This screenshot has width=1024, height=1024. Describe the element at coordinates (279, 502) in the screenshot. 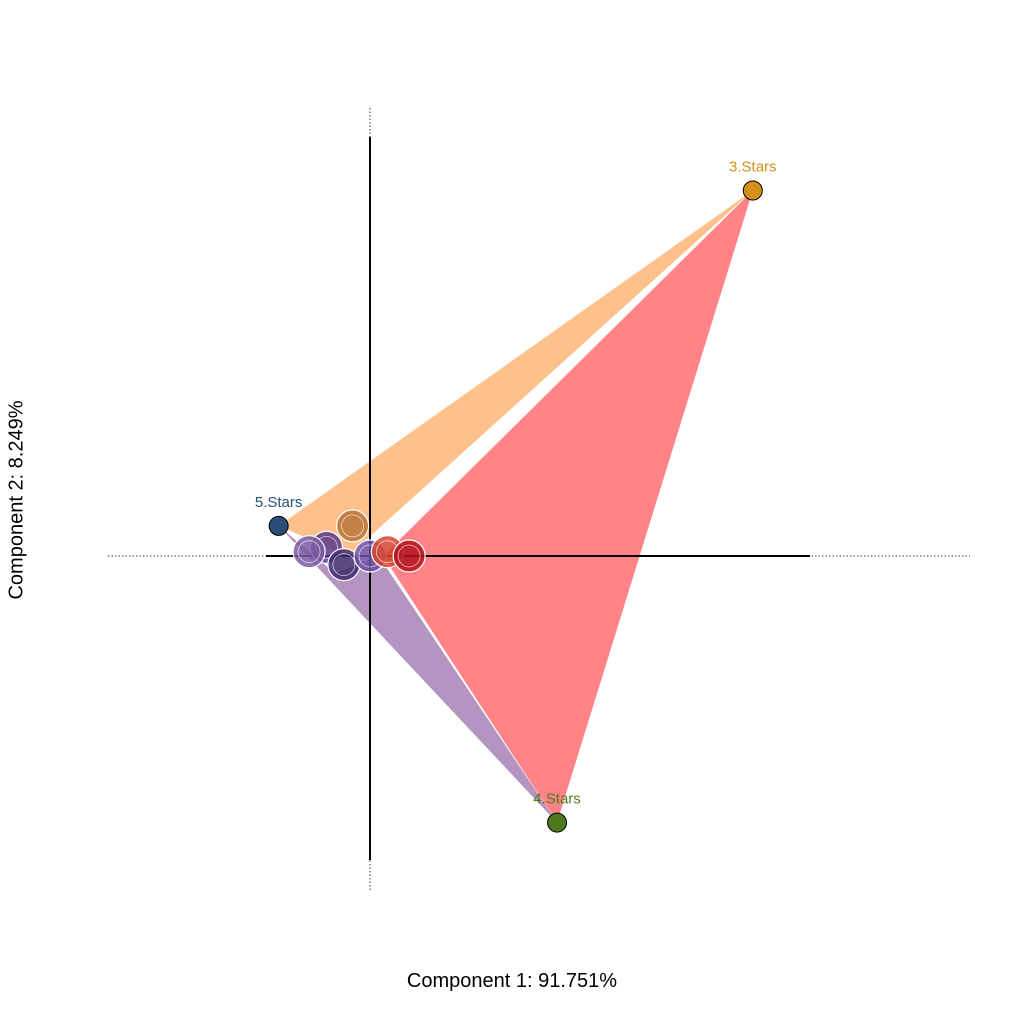

I see `anchor-label-2: 5.Stars` at that location.